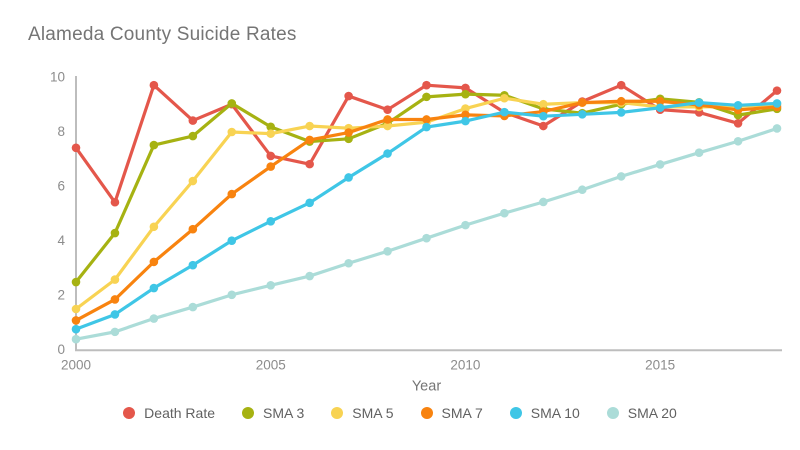  I want to click on x-tick-label: 2000, so click(76, 364).